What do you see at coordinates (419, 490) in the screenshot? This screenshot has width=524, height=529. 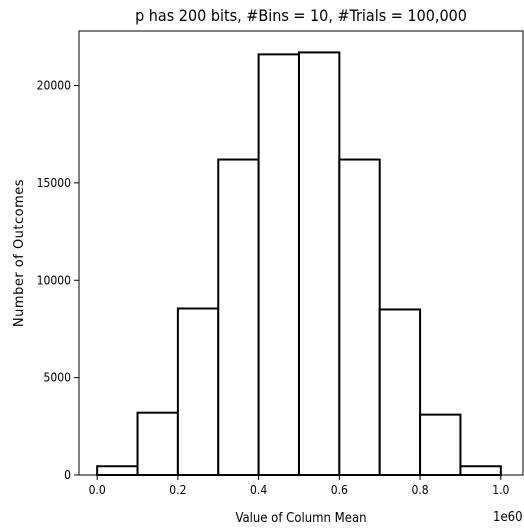 I see `x-tick-label: 0.8` at bounding box center [419, 490].